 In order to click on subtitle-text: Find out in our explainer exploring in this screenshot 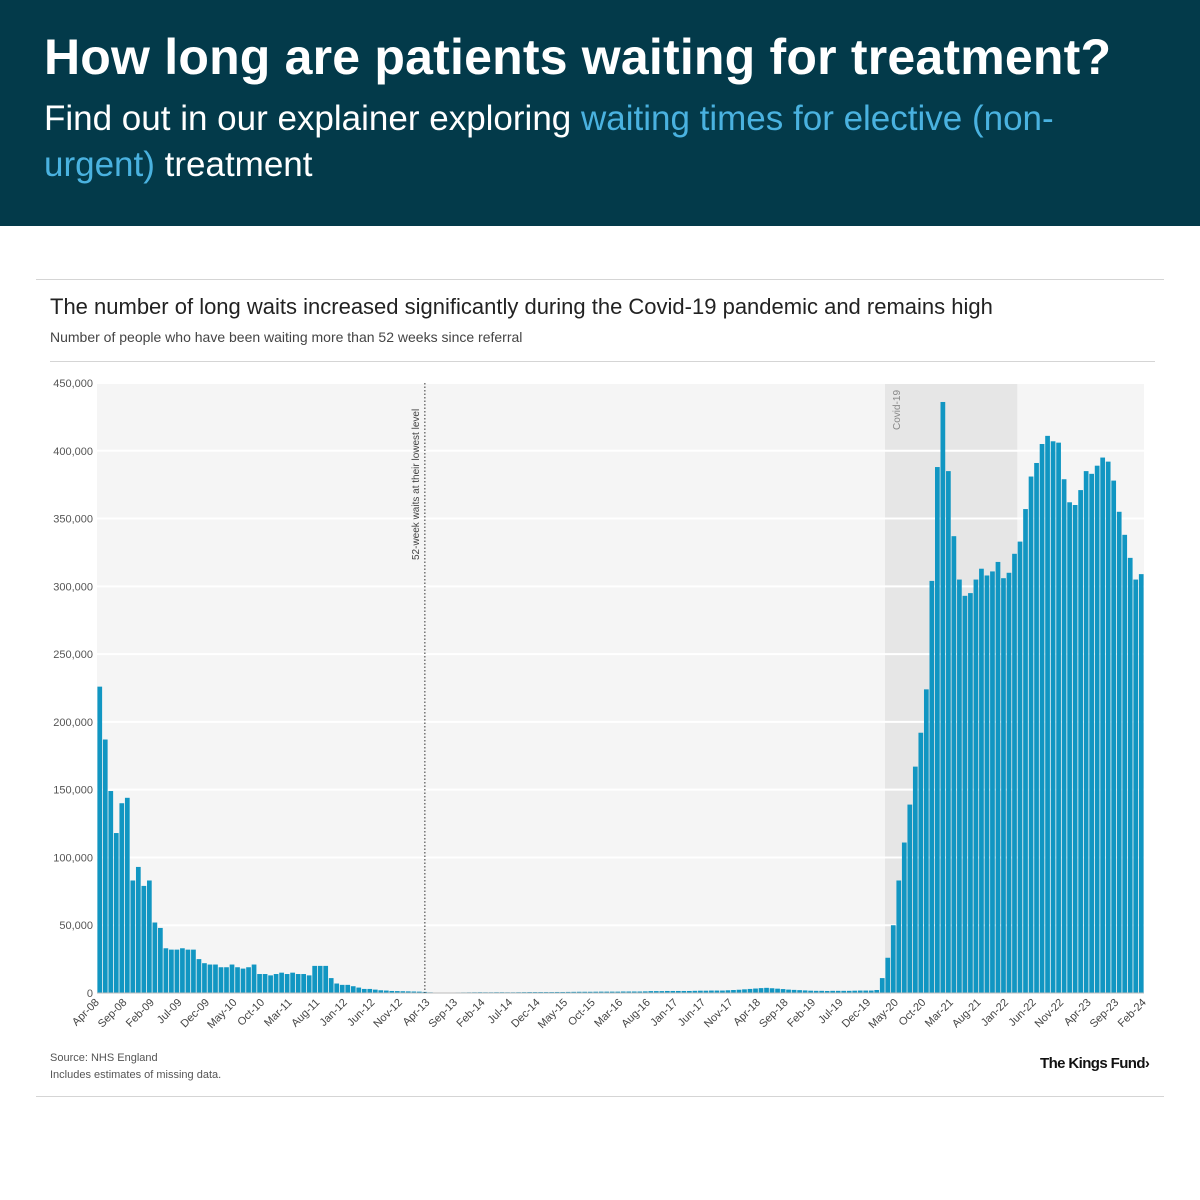, I will do `click(312, 118)`.